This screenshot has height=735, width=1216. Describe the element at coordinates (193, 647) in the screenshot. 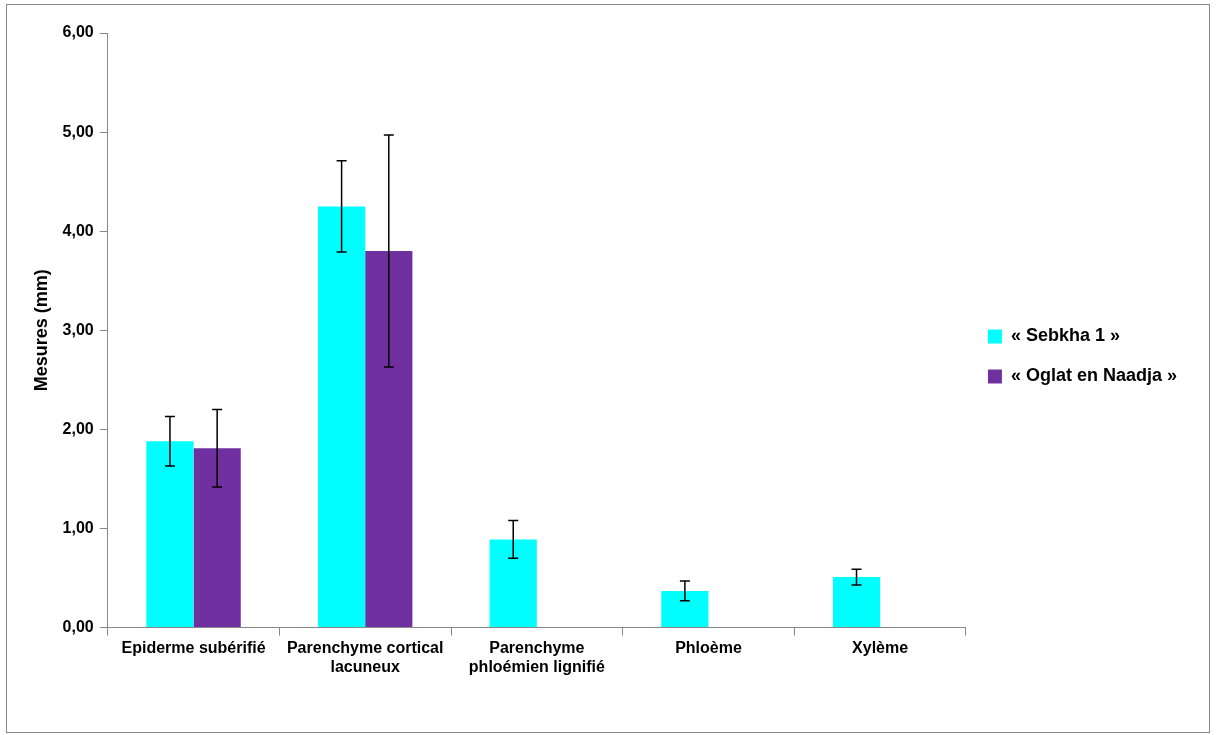

I see `x-tick-label: Epiderme subérifié` at that location.